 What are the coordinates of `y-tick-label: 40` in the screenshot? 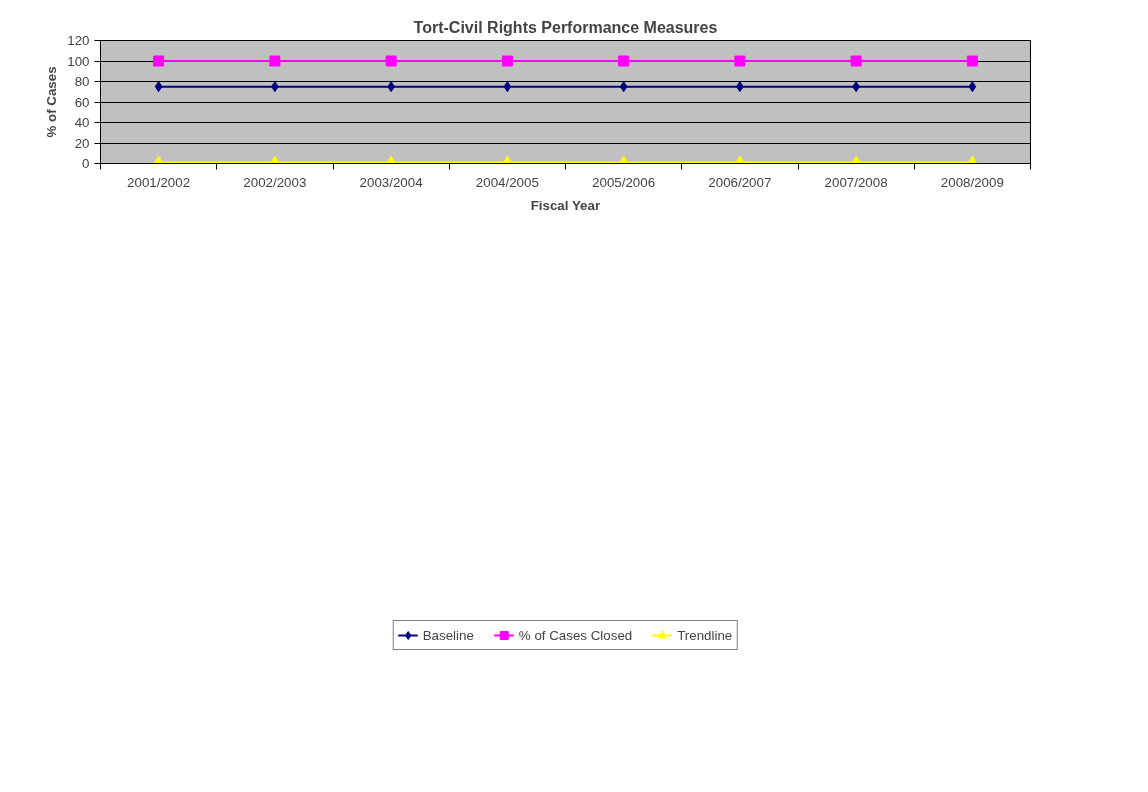 It's located at (82, 122).